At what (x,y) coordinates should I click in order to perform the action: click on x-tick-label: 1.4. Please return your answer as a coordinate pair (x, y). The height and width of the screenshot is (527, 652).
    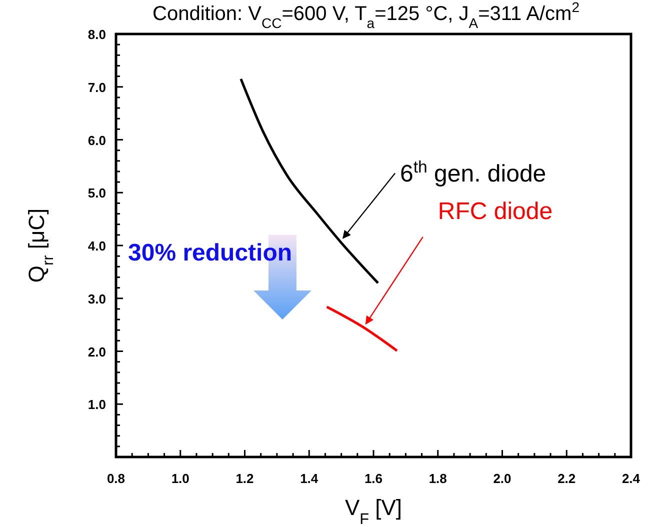
    Looking at the image, I should click on (309, 478).